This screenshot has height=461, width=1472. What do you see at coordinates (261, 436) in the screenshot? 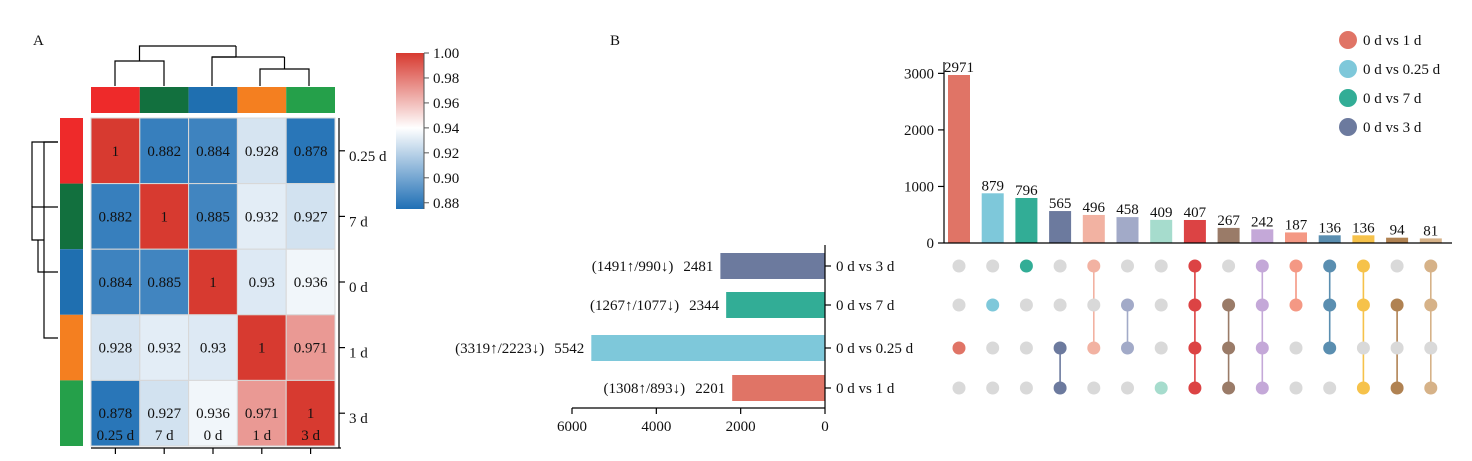
I see `heatmap-col-label: 1 d` at bounding box center [261, 436].